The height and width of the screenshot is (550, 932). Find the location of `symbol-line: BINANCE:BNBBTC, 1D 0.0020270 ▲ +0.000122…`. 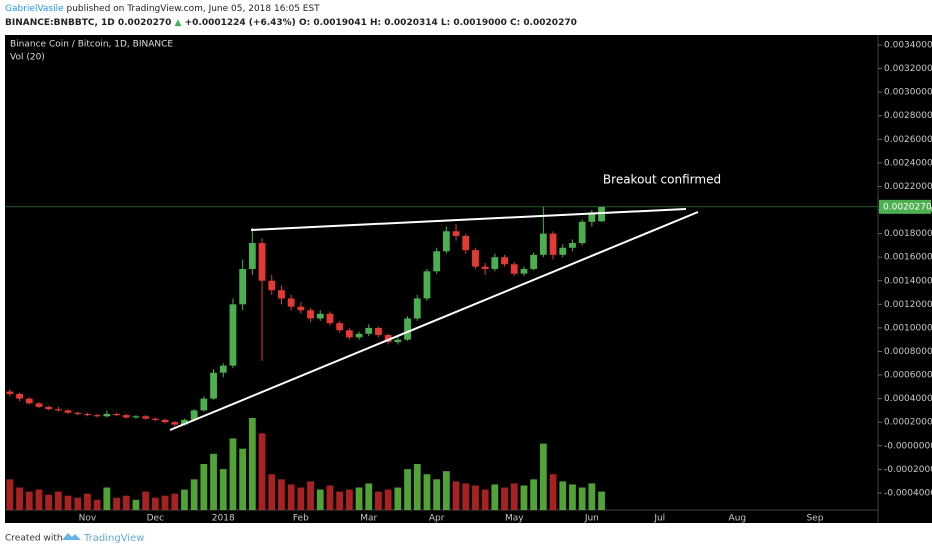

symbol-line: BINANCE:BNBBTC, 1D 0.0020270 ▲ +0.000122… is located at coordinates (291, 23).